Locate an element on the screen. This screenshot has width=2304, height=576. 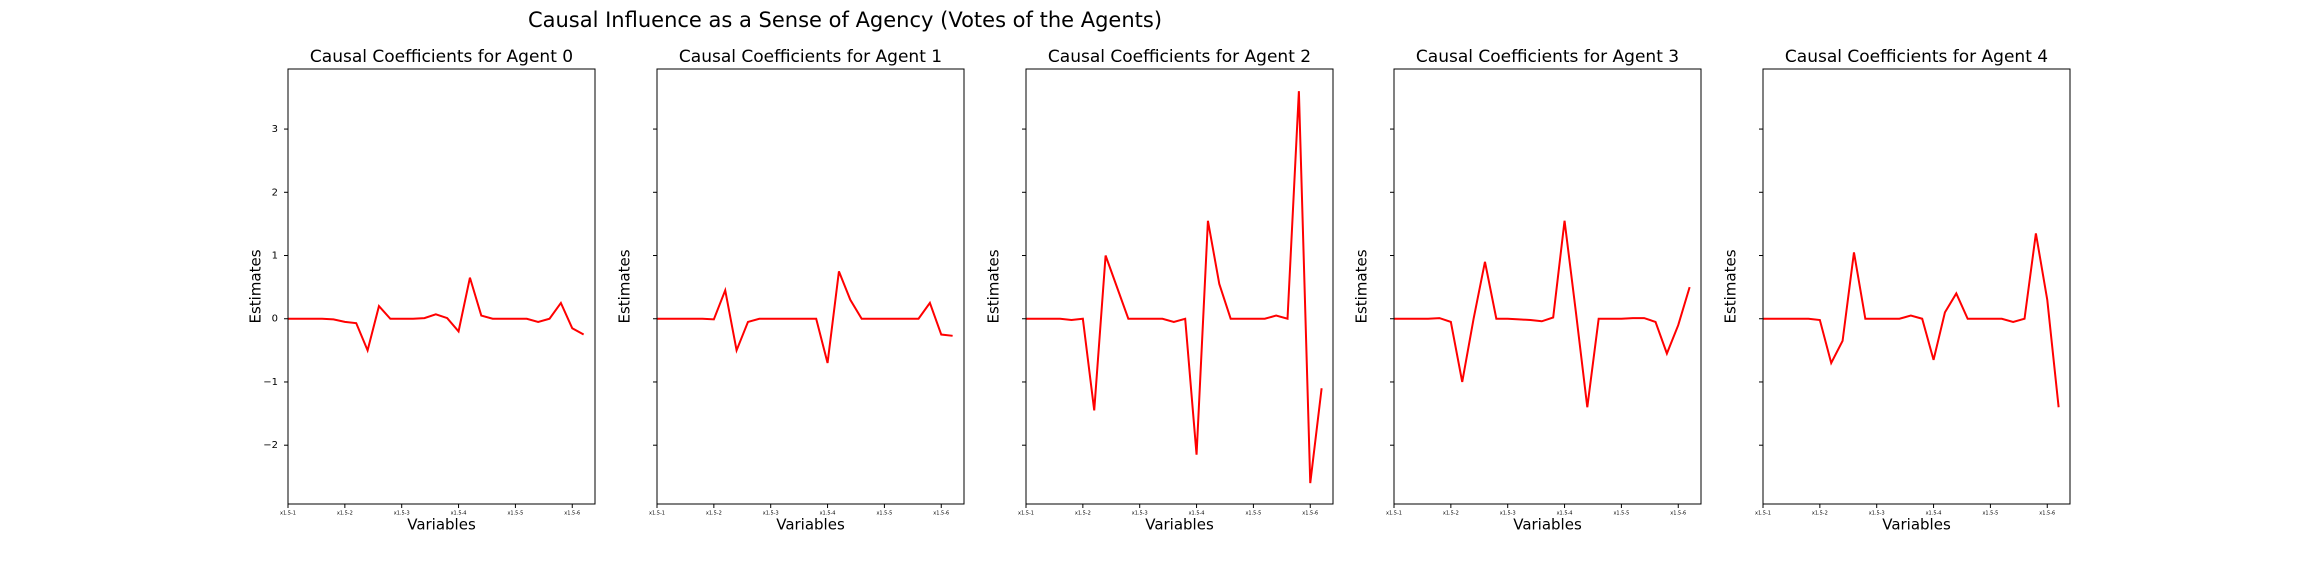
y-tick-label: −1 is located at coordinates (270, 382).